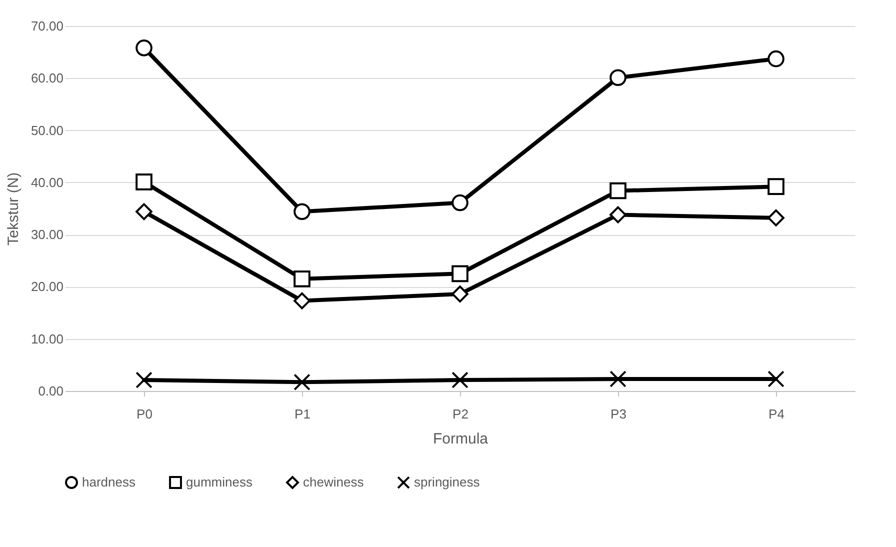  What do you see at coordinates (47, 182) in the screenshot?
I see `y-tick-label: 40.00` at bounding box center [47, 182].